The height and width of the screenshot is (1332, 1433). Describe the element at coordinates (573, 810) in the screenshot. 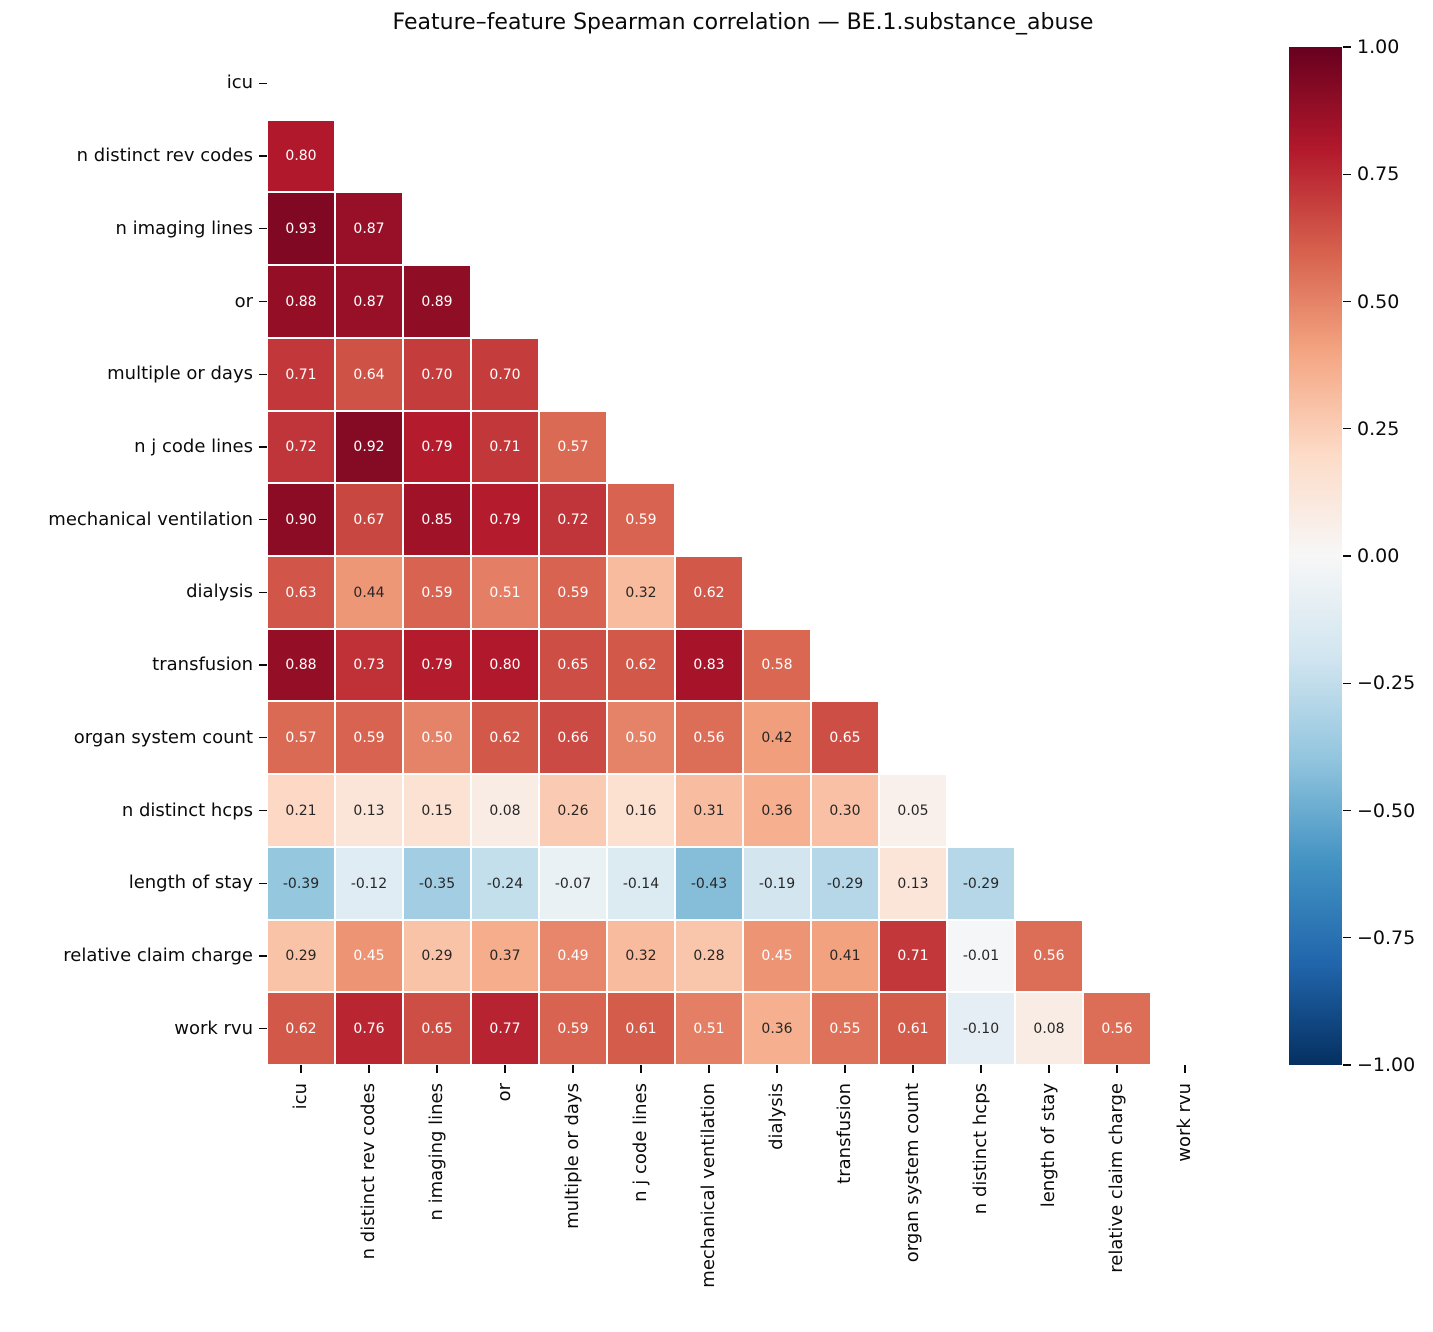

I see `heatmap-cell: 0.26` at that location.